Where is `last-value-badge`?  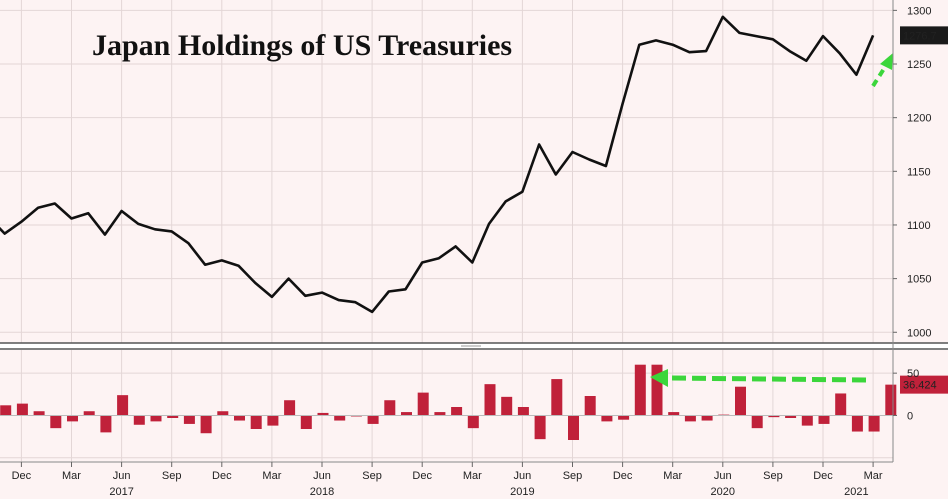
last-value-badge is located at coordinates (924, 35).